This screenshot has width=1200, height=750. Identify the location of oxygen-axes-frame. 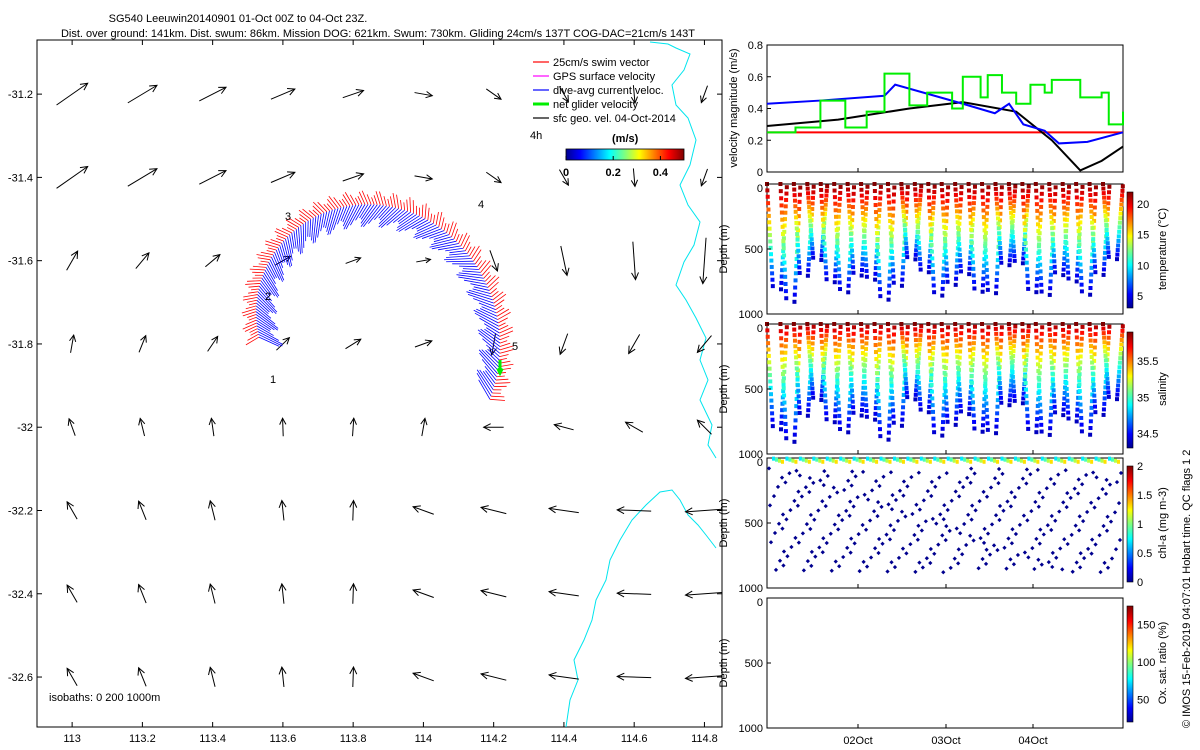
(945, 663).